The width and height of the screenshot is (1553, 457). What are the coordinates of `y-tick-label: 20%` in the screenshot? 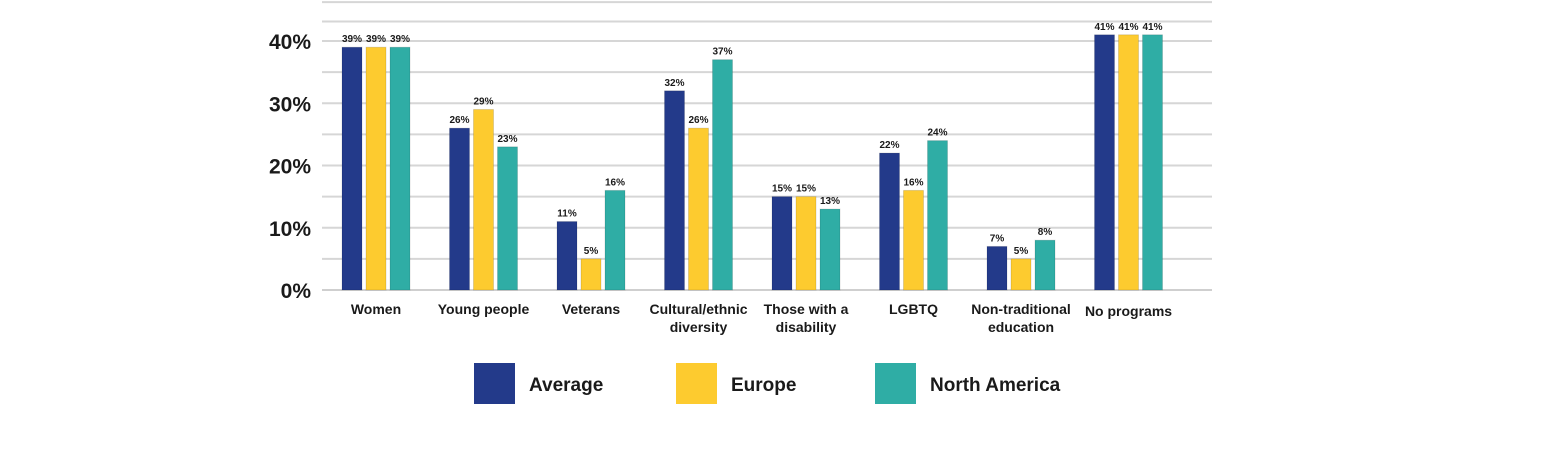 It's located at (290, 167).